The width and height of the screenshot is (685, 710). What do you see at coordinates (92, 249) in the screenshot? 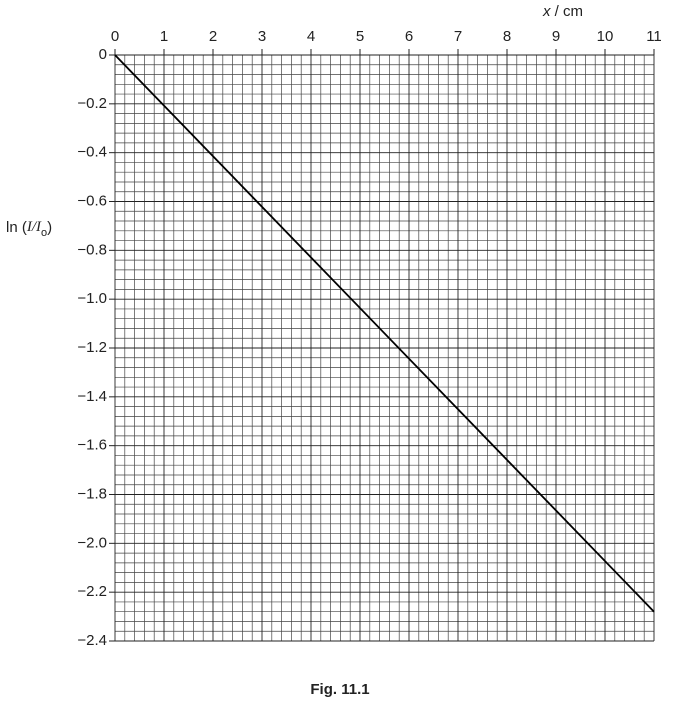
I see `y-tick-label: −0.8` at bounding box center [92, 249].